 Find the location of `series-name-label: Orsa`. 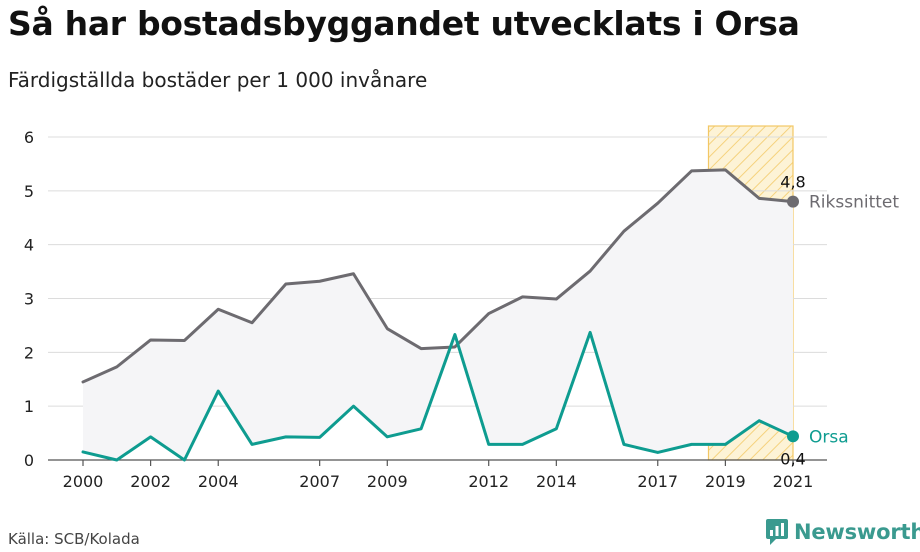

series-name-label: Orsa is located at coordinates (829, 437).